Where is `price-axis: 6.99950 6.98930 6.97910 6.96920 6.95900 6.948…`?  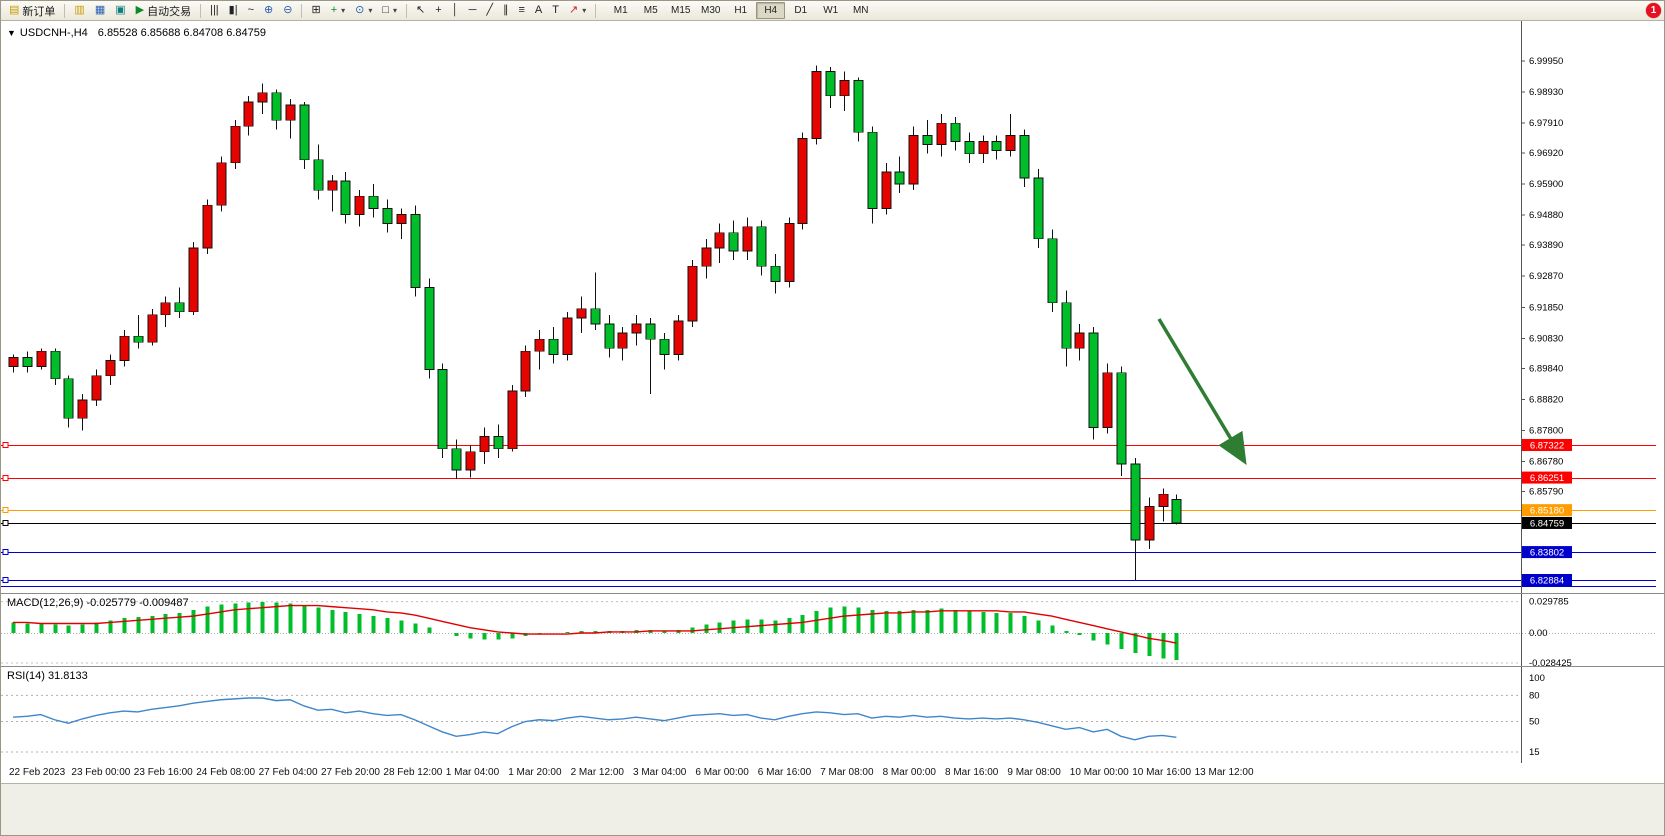 price-axis: 6.99950 6.98930 6.97910 6.96920 6.95900 6.948… is located at coordinates (1542, 307).